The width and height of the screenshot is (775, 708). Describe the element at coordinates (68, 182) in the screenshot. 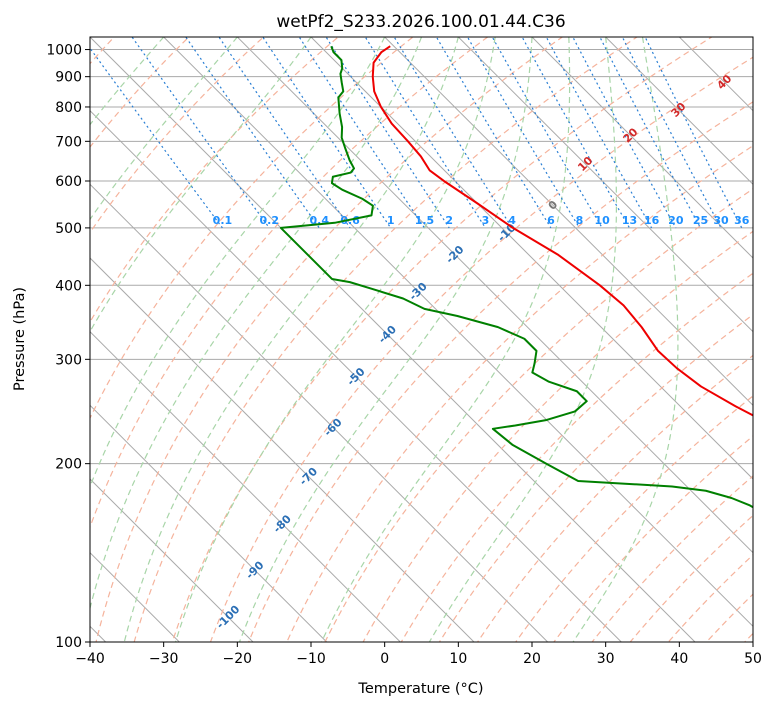

I see `y-tick-label: 600` at that location.